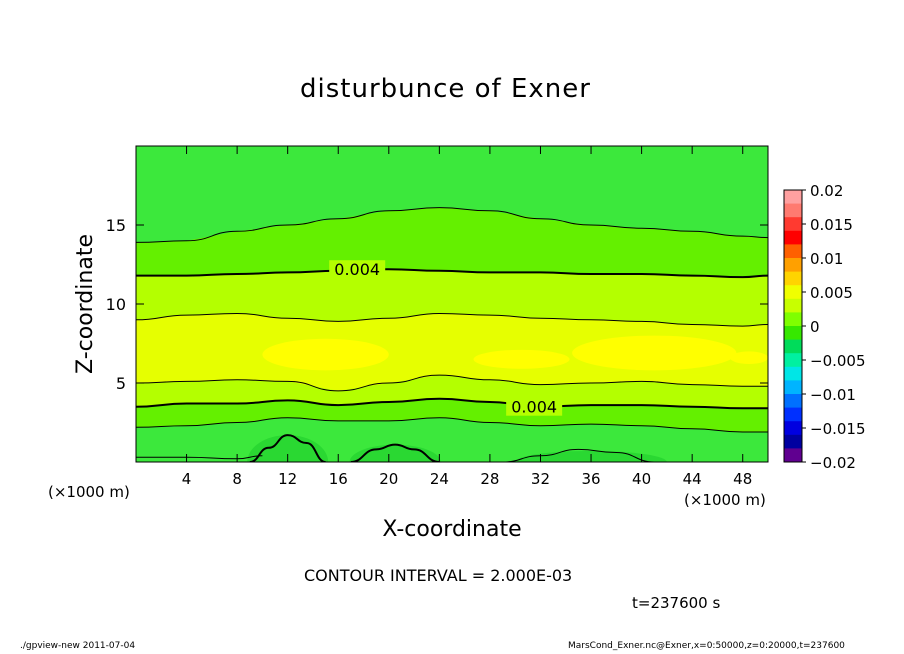  I want to click on colorbar-label: −0.02, so click(833, 463).